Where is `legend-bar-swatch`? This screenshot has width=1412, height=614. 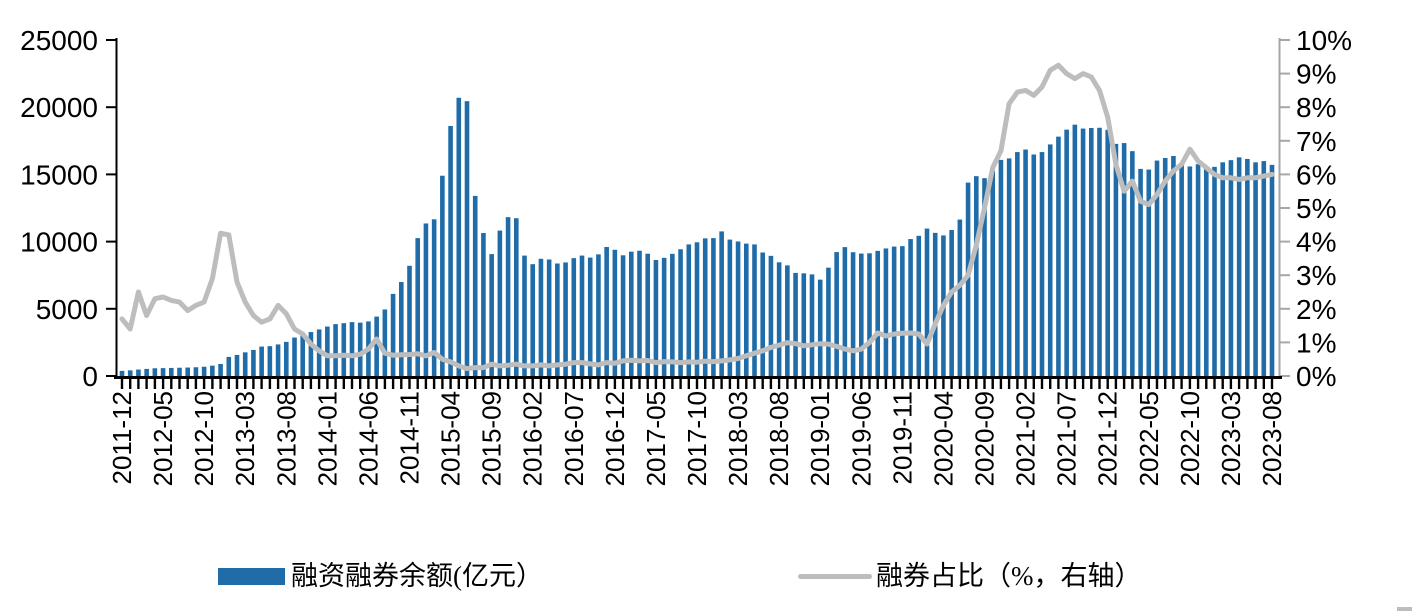
legend-bar-swatch is located at coordinates (251, 576).